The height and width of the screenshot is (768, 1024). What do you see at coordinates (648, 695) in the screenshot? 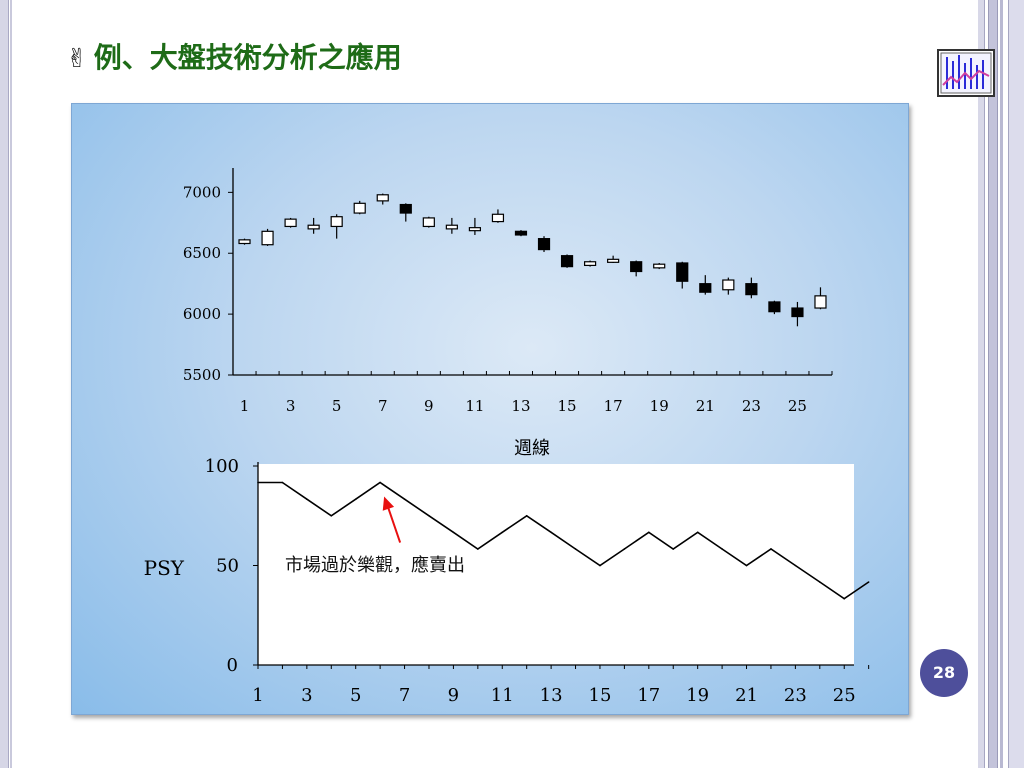
I see `psy-x-tick-label: 17` at bounding box center [648, 695].